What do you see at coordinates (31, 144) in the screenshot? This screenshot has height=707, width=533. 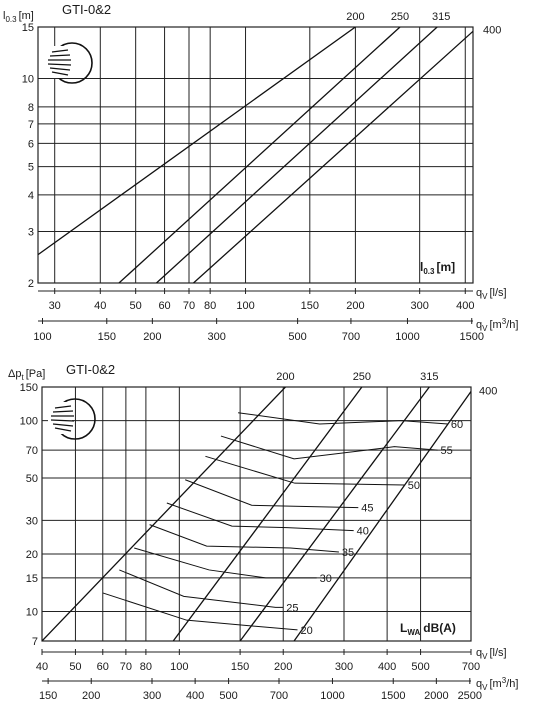 I see `y-tick-label: 6` at bounding box center [31, 144].